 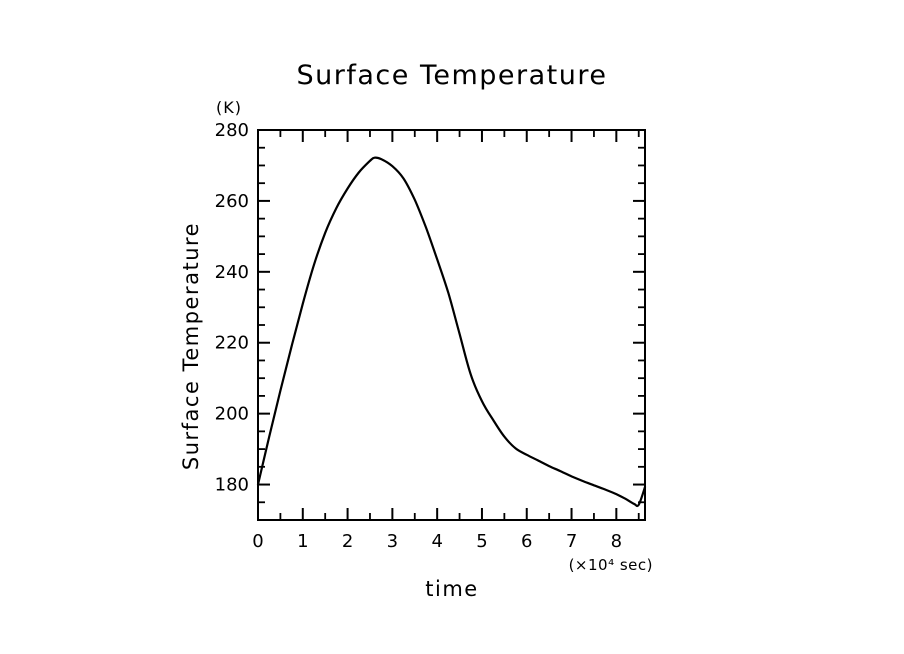 What do you see at coordinates (611, 565) in the screenshot?
I see `x-axis-unit-label: (×10⁴ sec)` at bounding box center [611, 565].